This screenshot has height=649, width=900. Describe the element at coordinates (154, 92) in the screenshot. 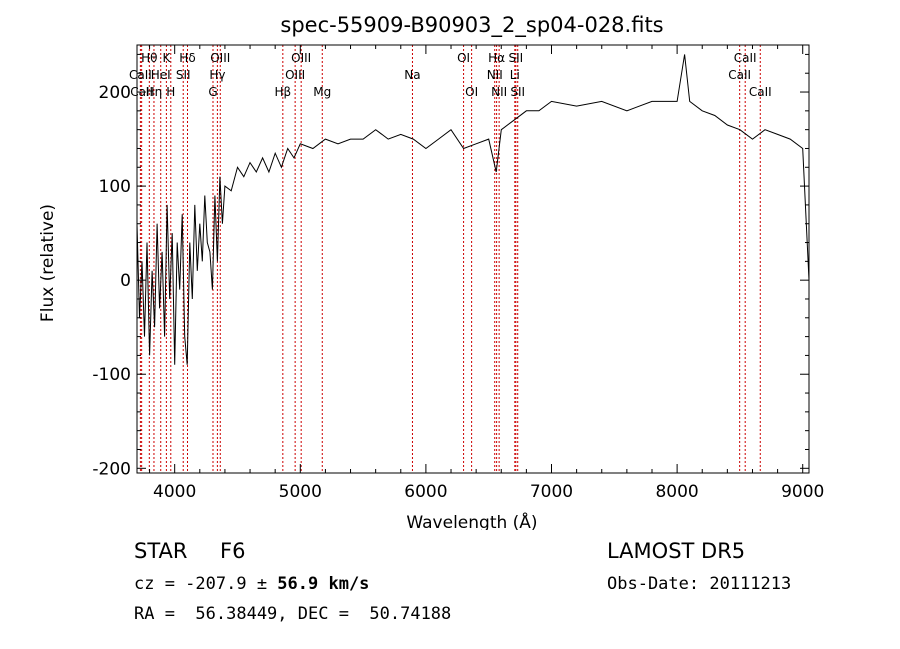

I see `spectral-line-label: Hη` at that location.